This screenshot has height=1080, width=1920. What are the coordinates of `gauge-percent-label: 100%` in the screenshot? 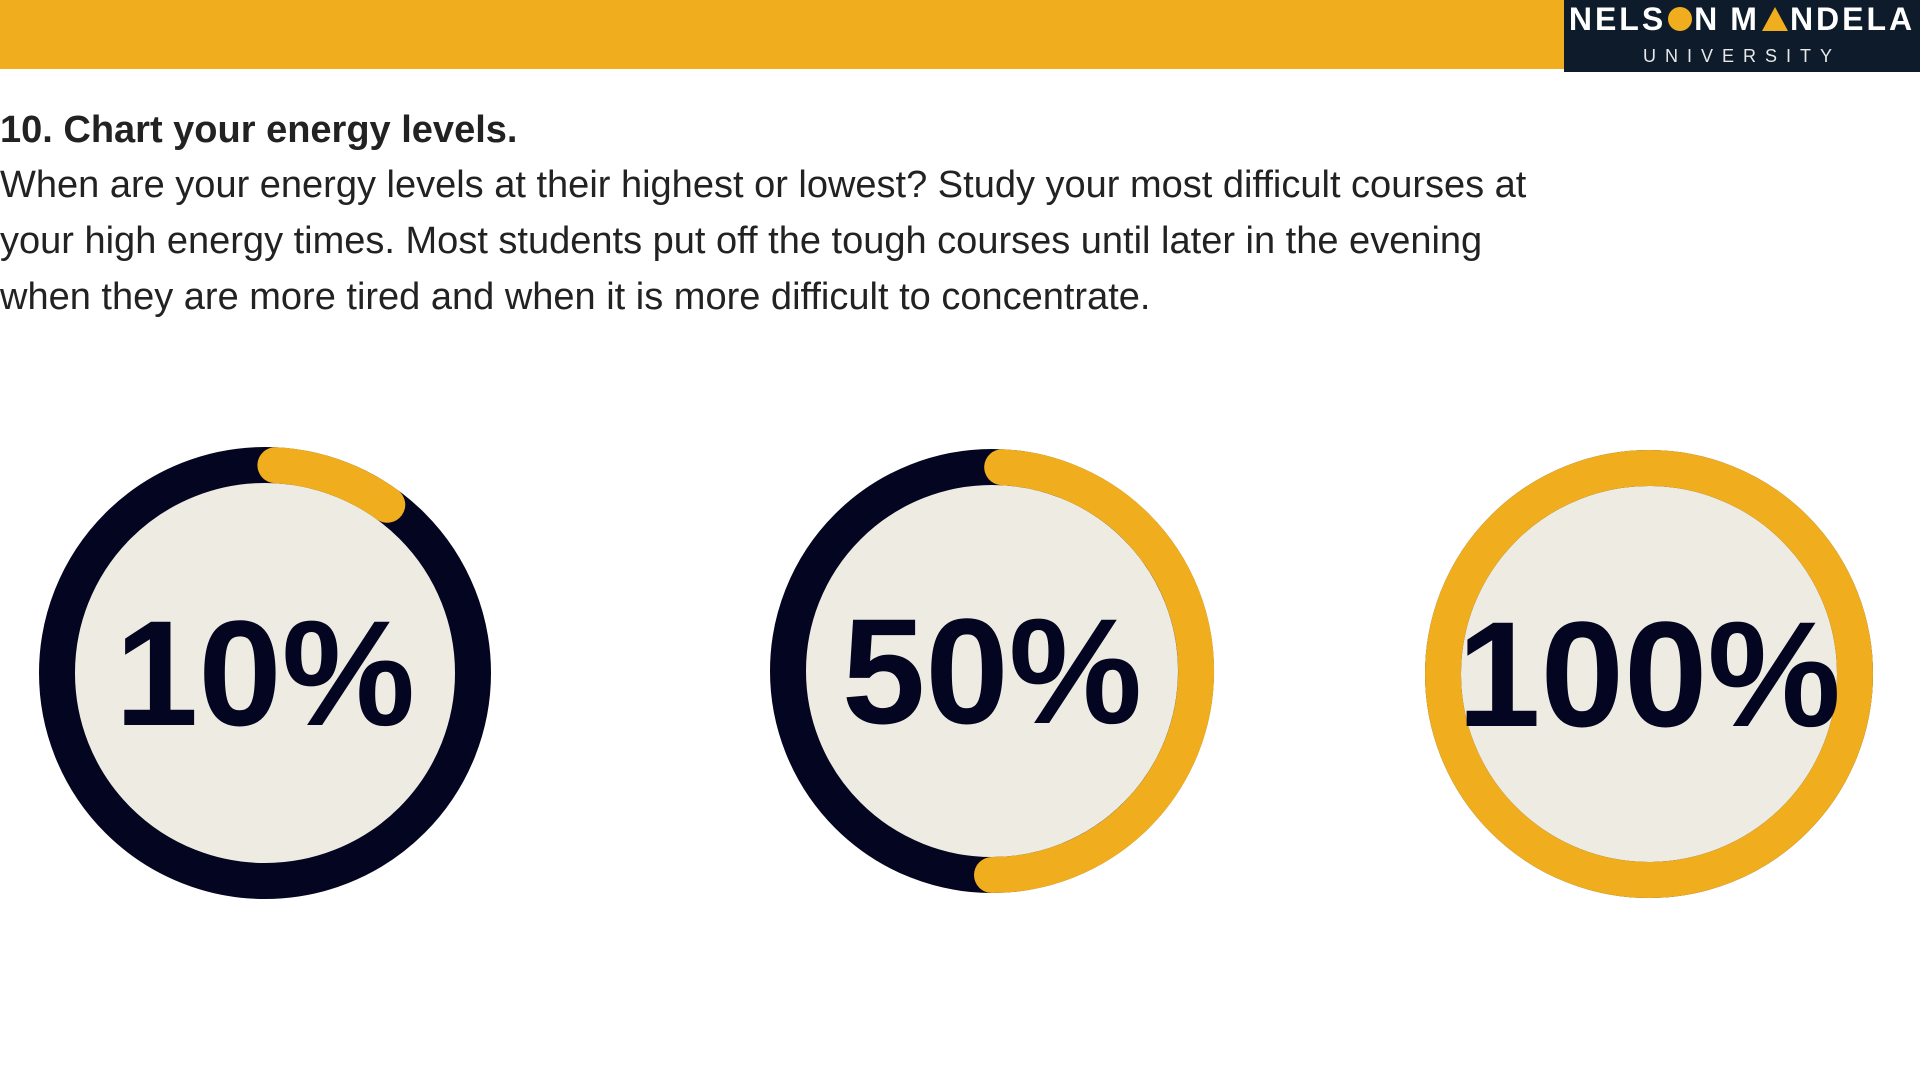 It's located at (1649, 674).